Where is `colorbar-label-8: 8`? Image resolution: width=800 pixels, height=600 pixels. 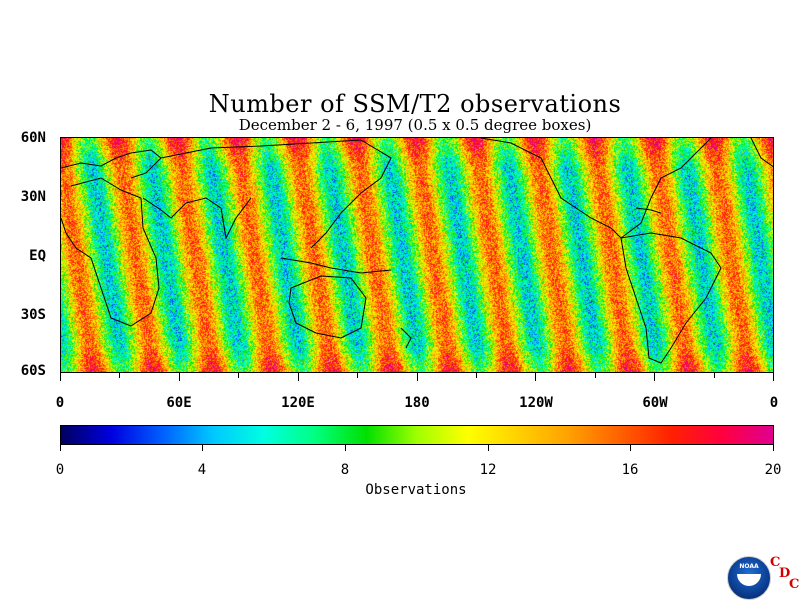 colorbar-label-8: 8 is located at coordinates (345, 470).